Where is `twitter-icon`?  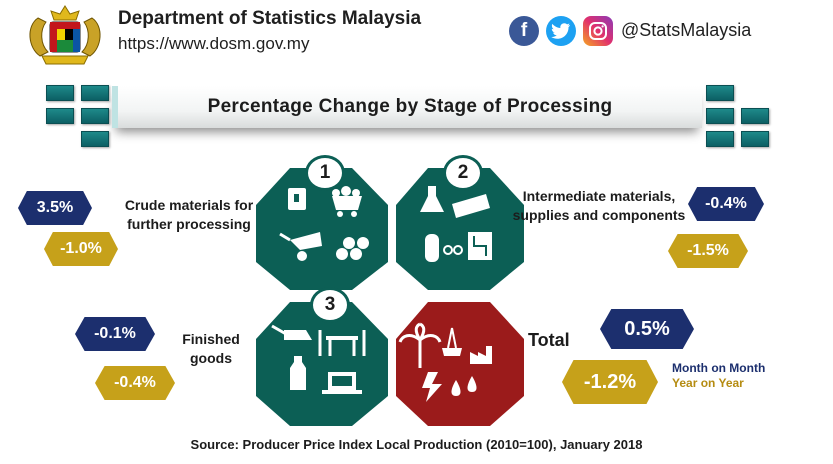
twitter-icon is located at coordinates (561, 31).